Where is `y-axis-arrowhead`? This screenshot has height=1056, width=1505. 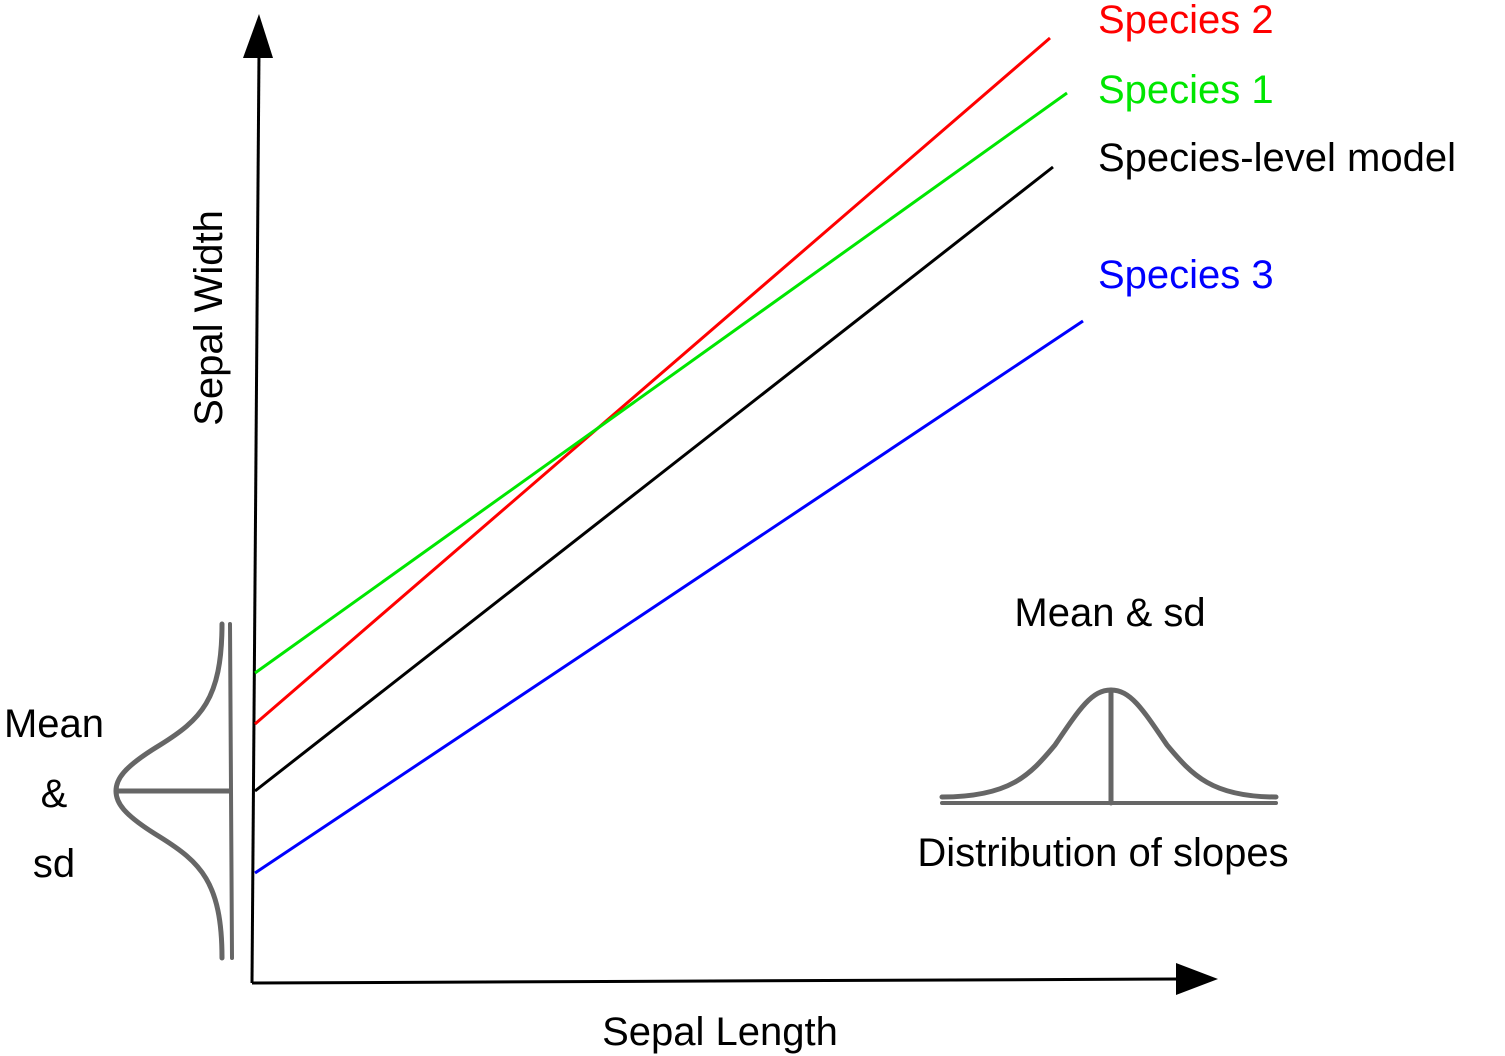 y-axis-arrowhead is located at coordinates (258, 36).